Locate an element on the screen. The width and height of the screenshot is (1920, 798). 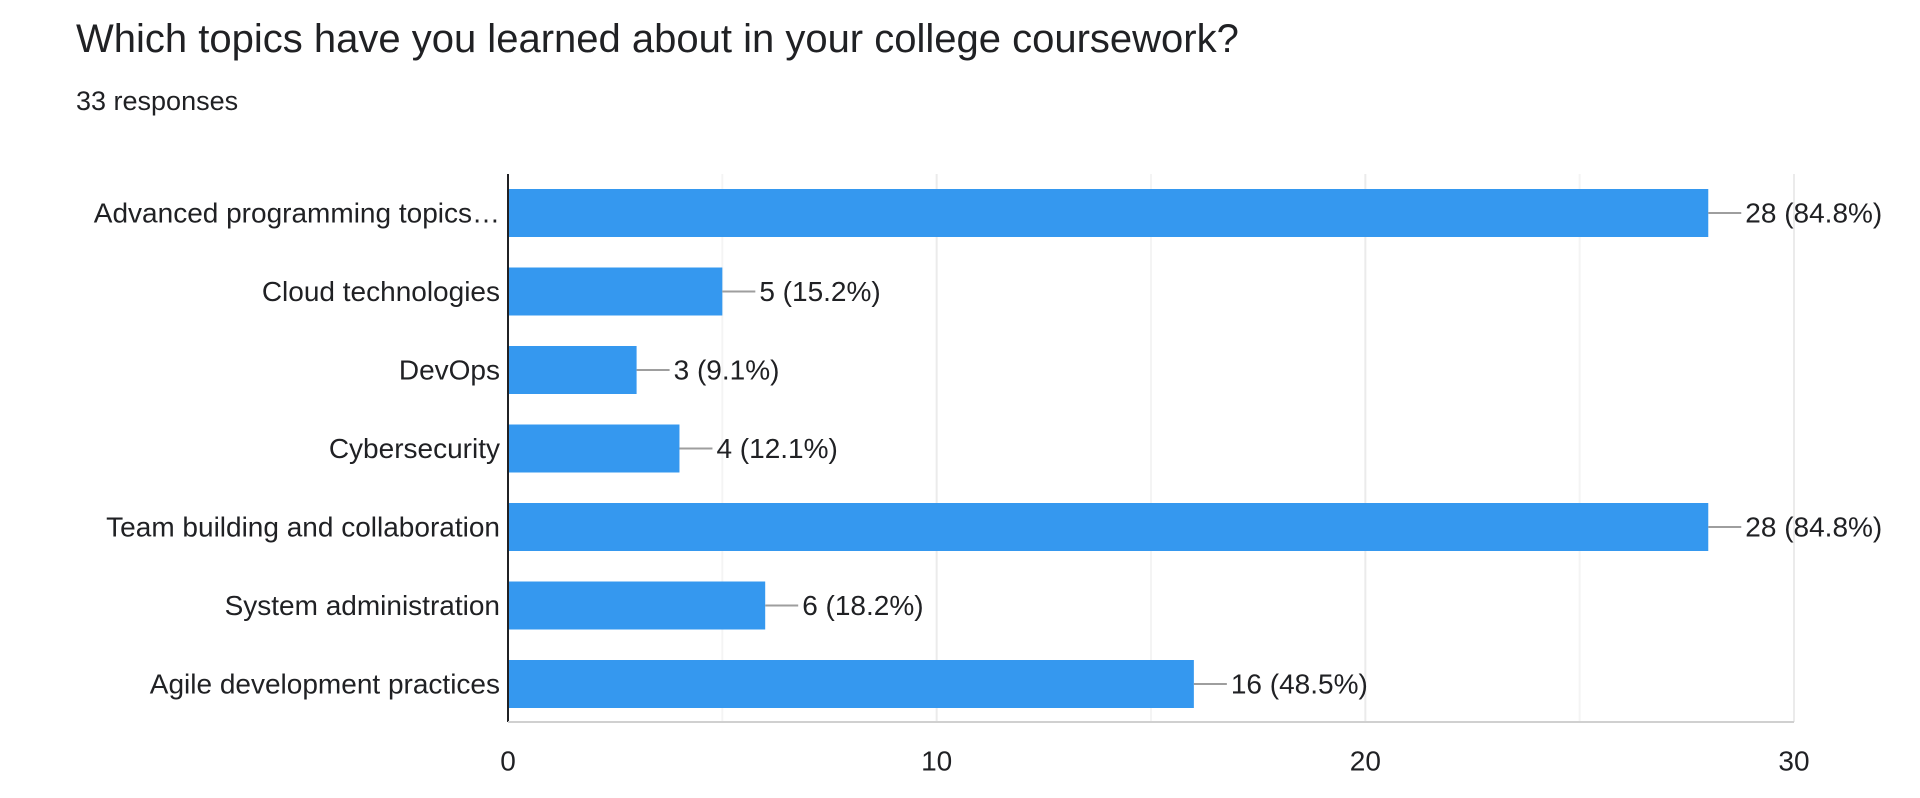
category-label: Agile development practices is located at coordinates (325, 684).